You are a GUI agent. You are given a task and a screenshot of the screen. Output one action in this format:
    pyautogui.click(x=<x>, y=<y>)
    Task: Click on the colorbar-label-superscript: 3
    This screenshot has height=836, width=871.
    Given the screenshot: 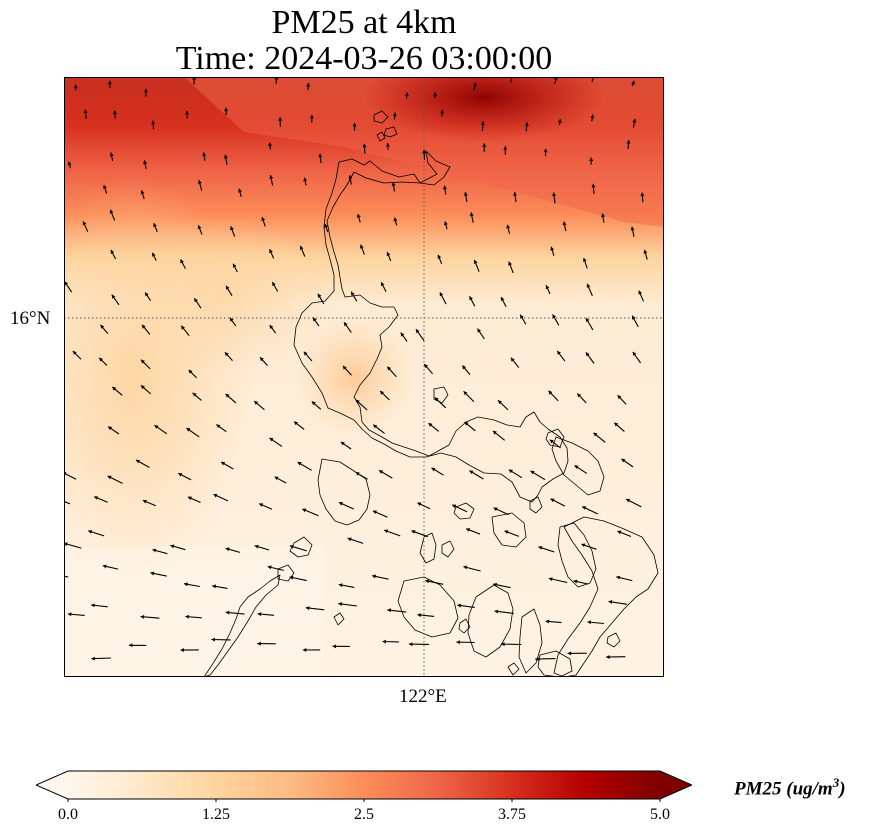 What is the action you would take?
    pyautogui.click(x=836, y=782)
    